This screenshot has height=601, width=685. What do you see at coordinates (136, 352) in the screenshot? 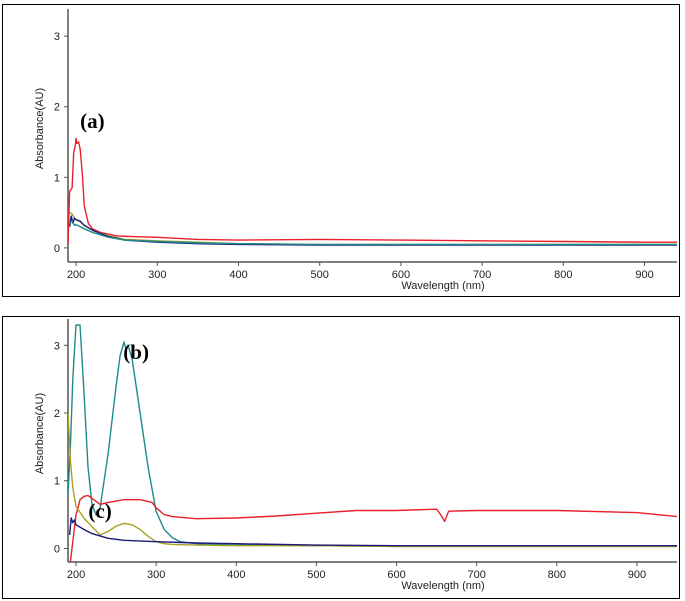
I see `annotation-0: (b)` at bounding box center [136, 352].